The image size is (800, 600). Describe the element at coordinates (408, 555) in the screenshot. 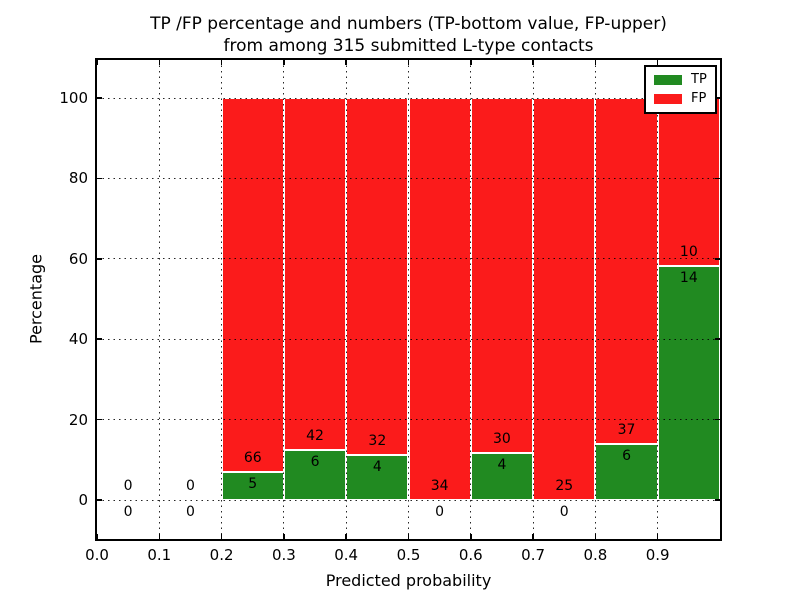

I see `x-tick-label: 0.5` at that location.